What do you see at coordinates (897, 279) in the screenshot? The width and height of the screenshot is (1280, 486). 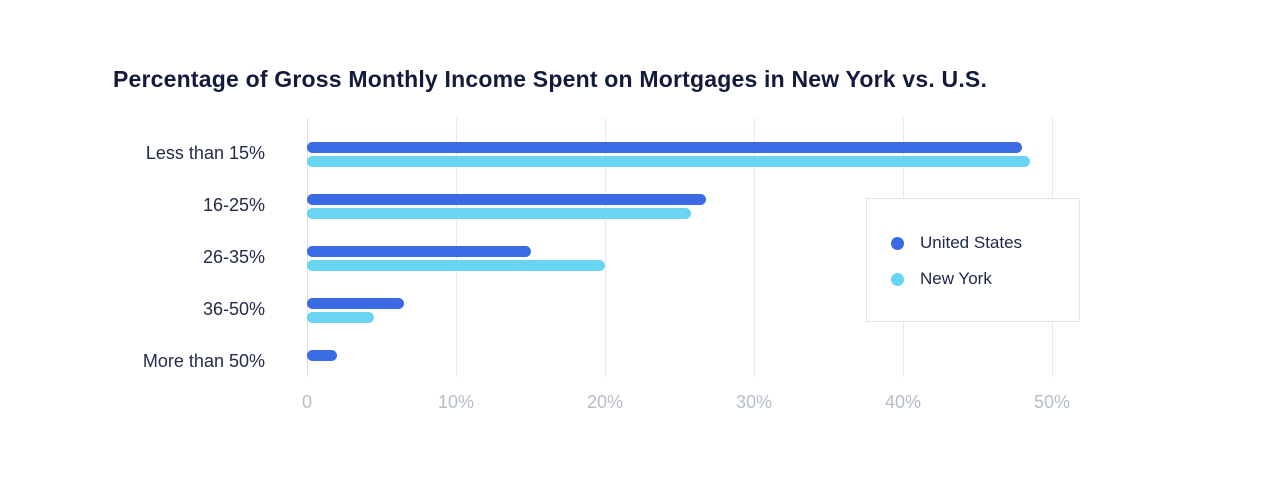 I see `legend-marker-new-york-icon` at bounding box center [897, 279].